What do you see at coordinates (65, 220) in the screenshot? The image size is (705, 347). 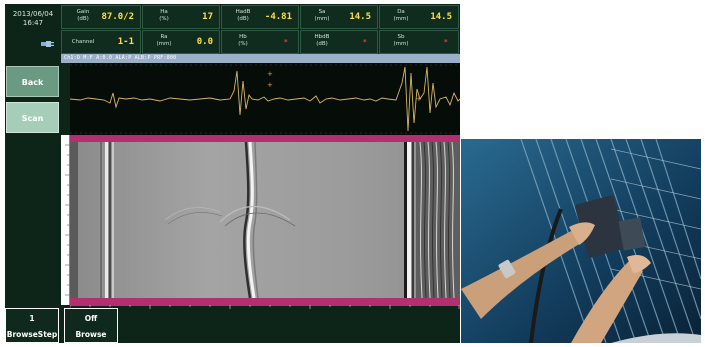 I see `depth-ruler` at bounding box center [65, 220].